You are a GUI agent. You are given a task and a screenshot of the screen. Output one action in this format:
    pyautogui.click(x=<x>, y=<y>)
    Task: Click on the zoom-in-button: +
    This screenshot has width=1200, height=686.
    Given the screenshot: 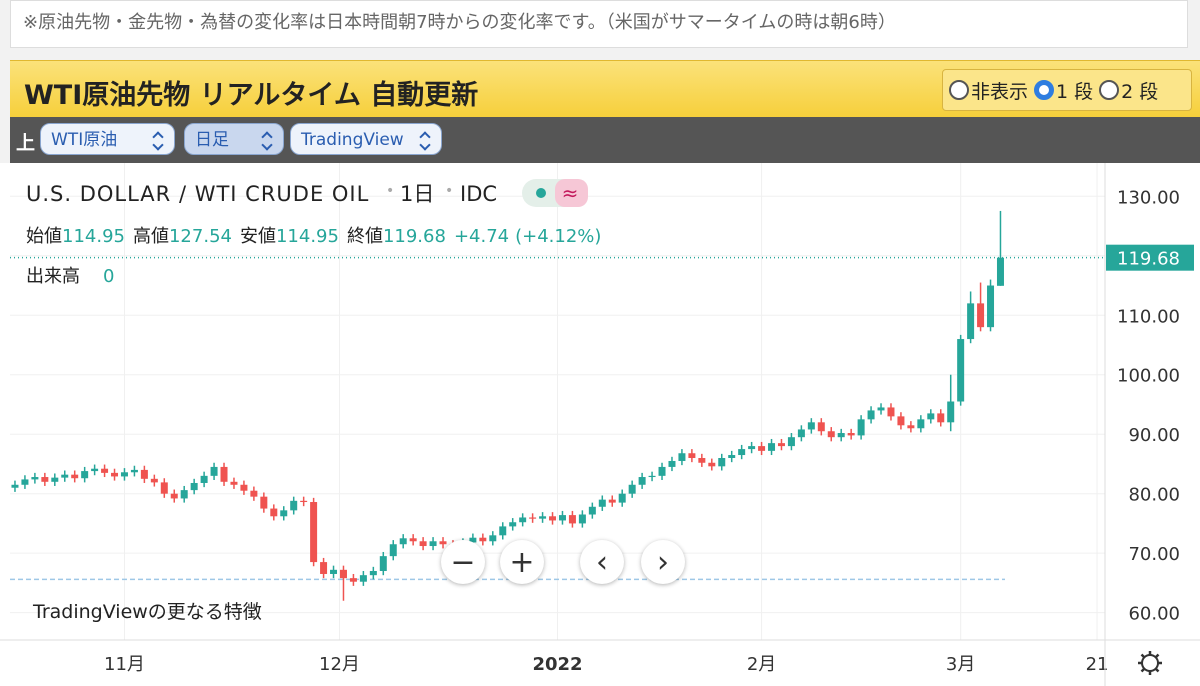 What is the action you would take?
    pyautogui.click(x=522, y=562)
    